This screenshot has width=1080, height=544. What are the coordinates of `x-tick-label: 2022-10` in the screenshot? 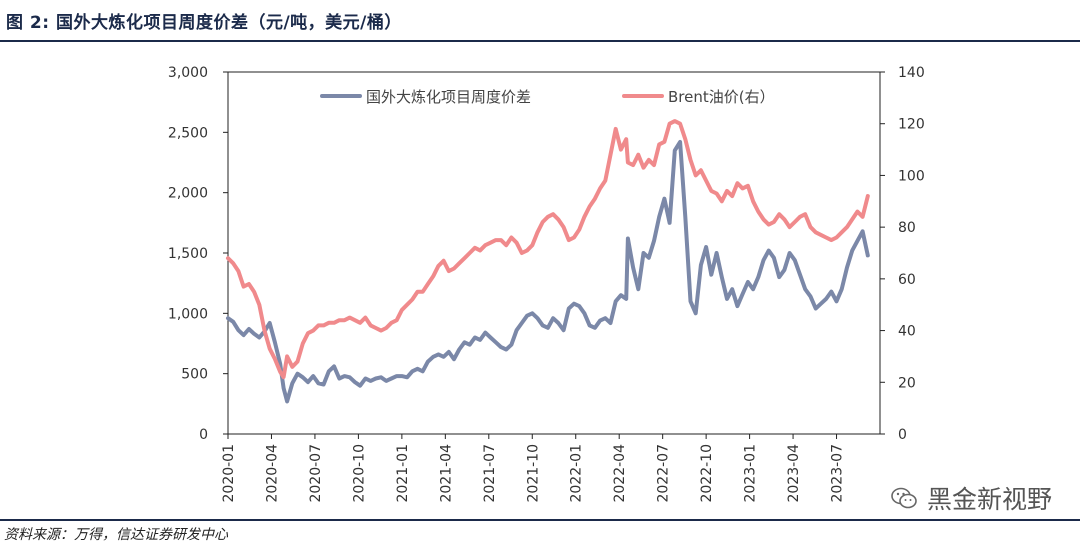 It's located at (707, 473).